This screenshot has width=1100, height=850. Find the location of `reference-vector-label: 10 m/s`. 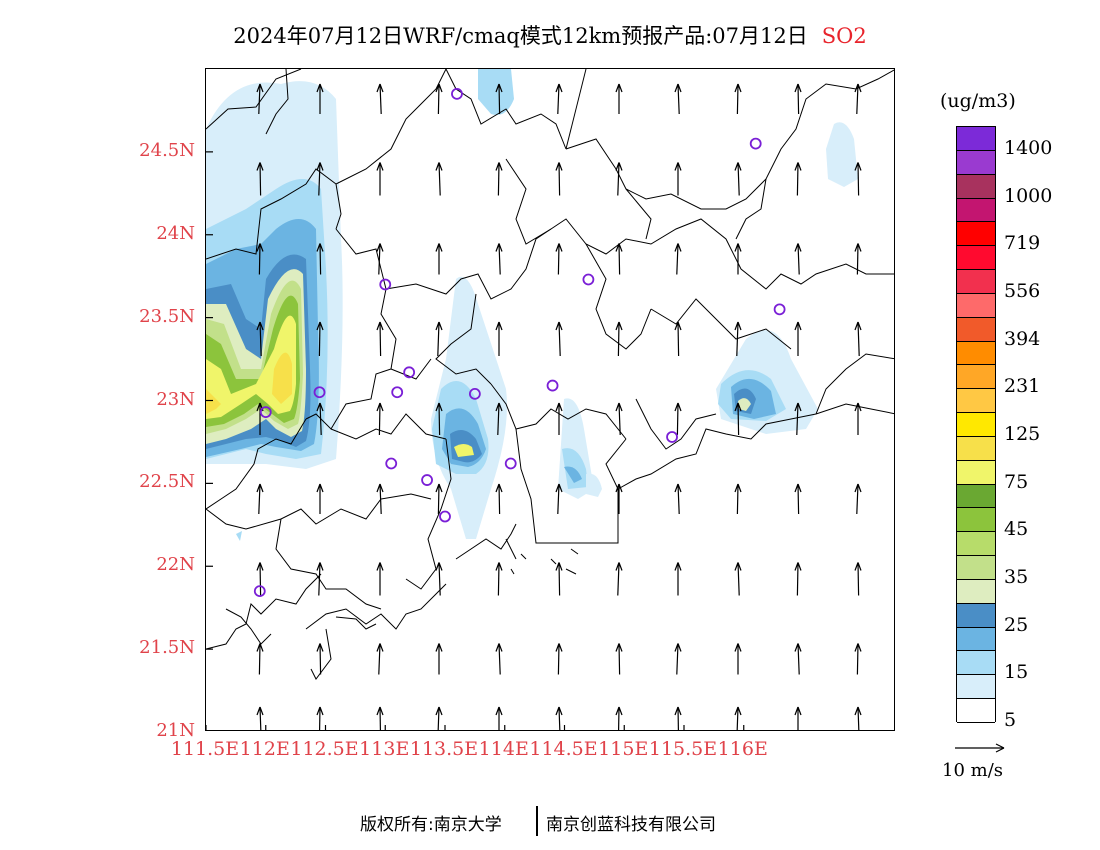

reference-vector-label: 10 m/s is located at coordinates (972, 770).